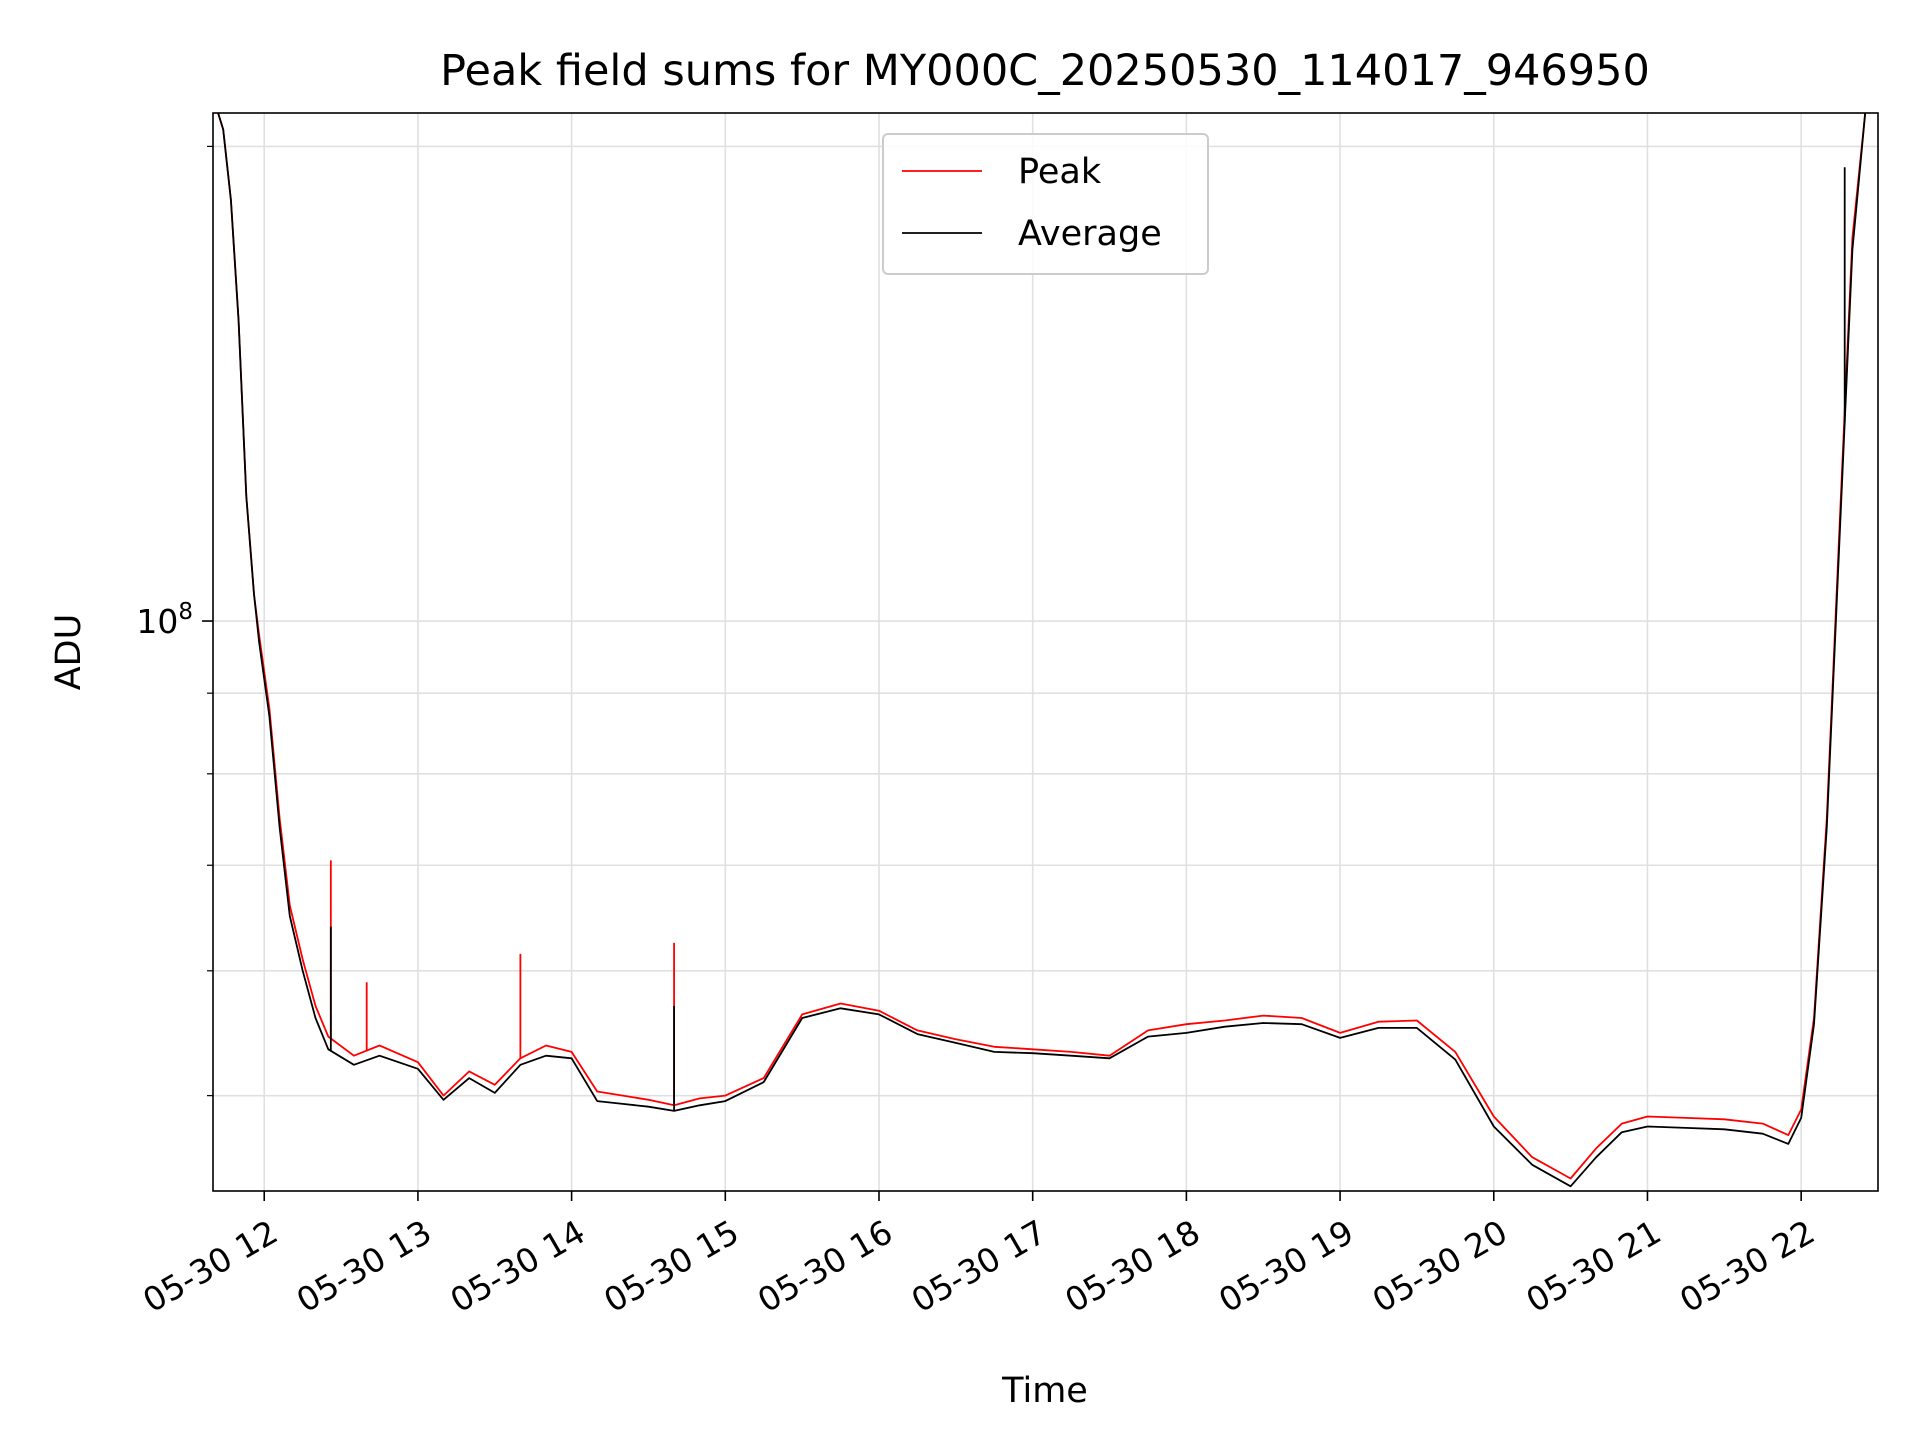 This screenshot has height=1440, width=1920. I want to click on x-axis-label: Time, so click(1044, 1391).